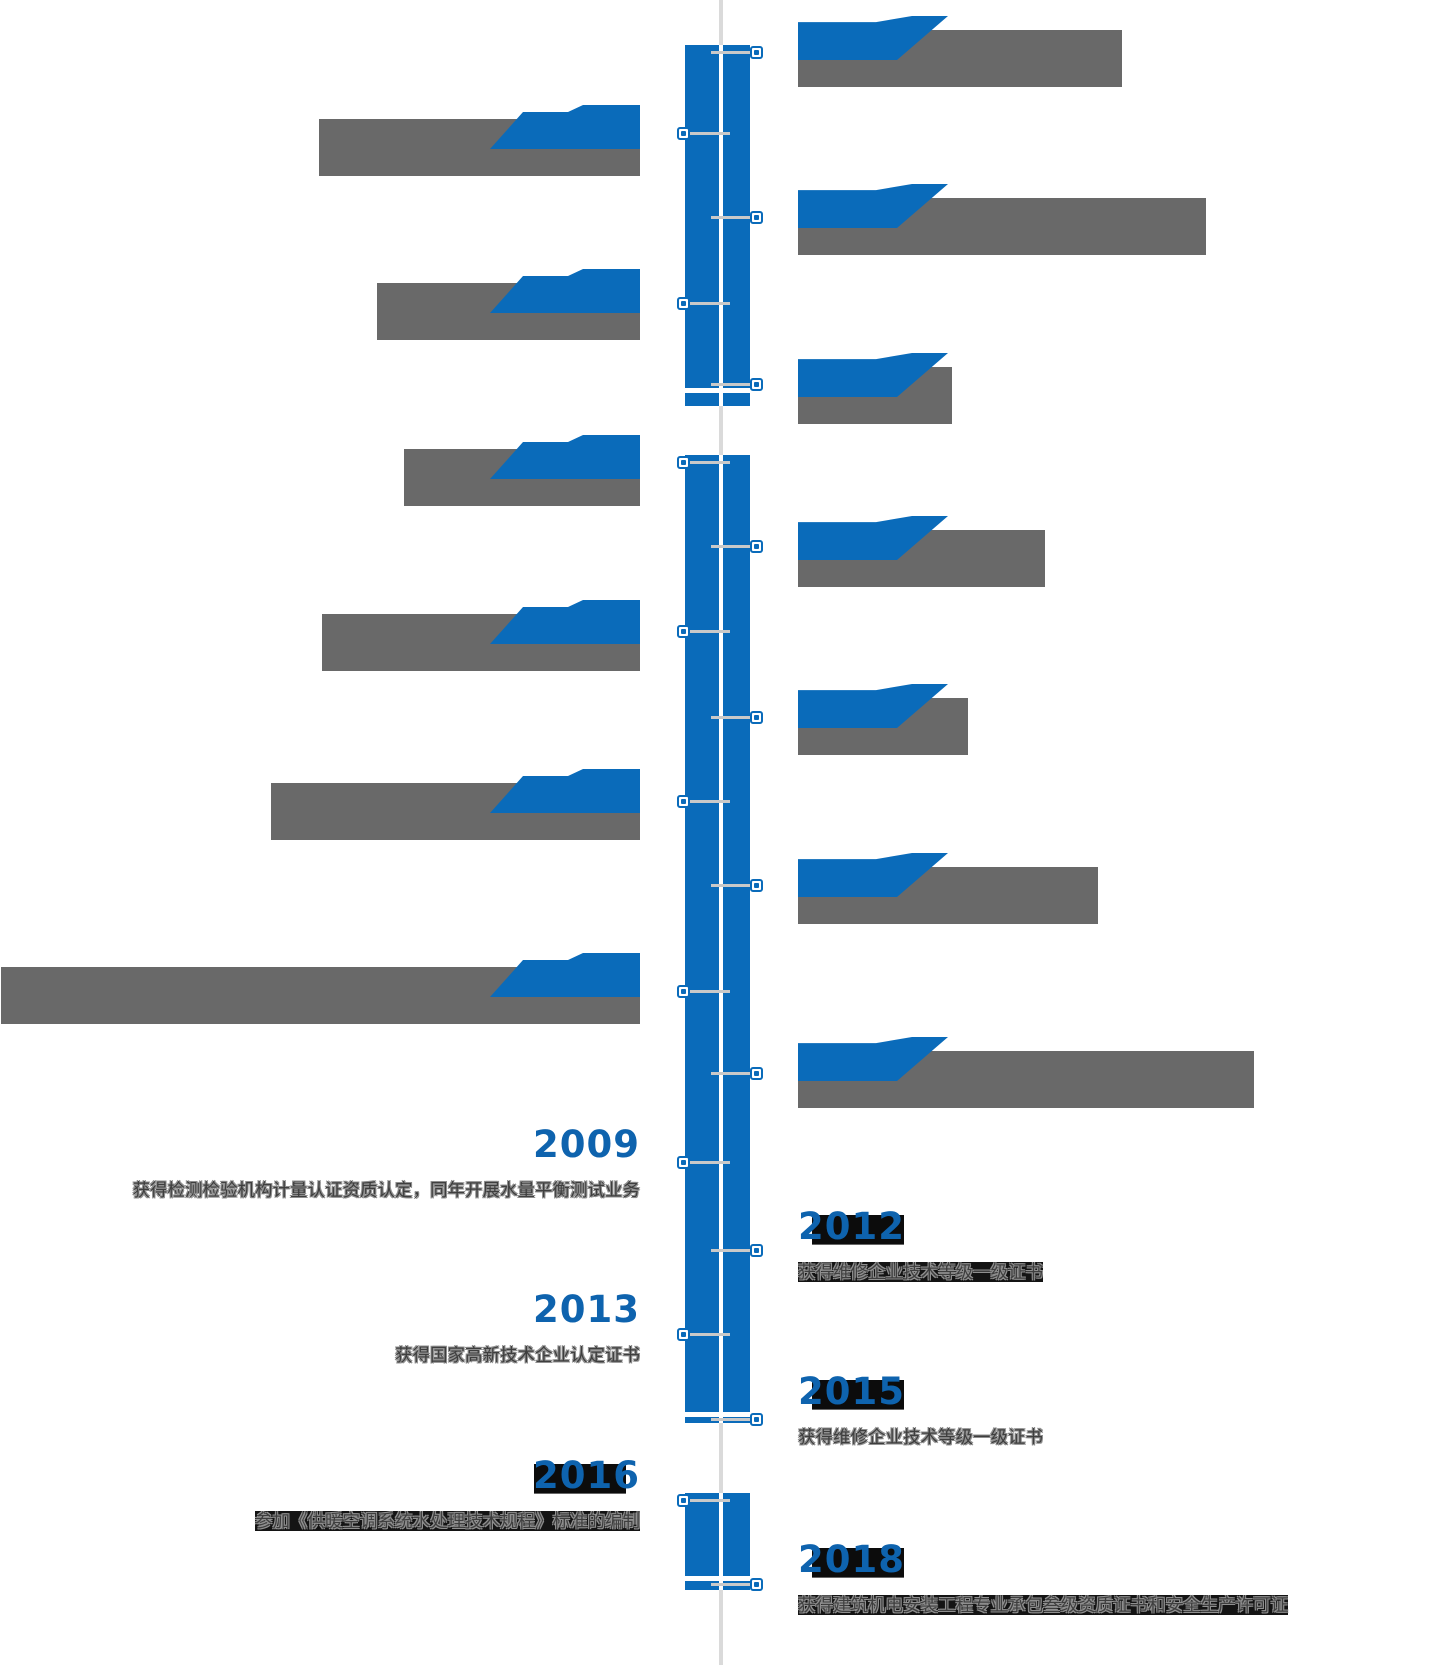 This screenshot has width=1435, height=1665. What do you see at coordinates (586, 1475) in the screenshot?
I see `entry-year: 2016` at bounding box center [586, 1475].